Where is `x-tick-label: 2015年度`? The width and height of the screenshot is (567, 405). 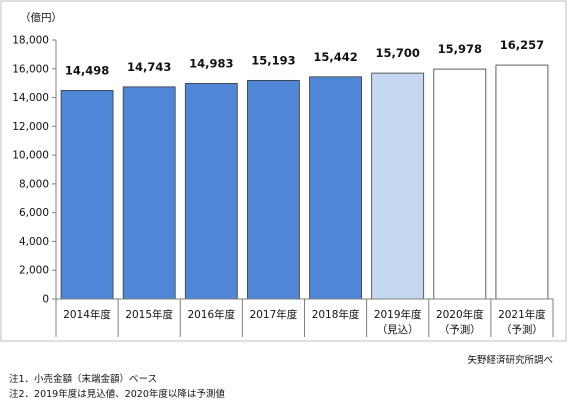 x-tick-label: 2015年度 is located at coordinates (149, 314).